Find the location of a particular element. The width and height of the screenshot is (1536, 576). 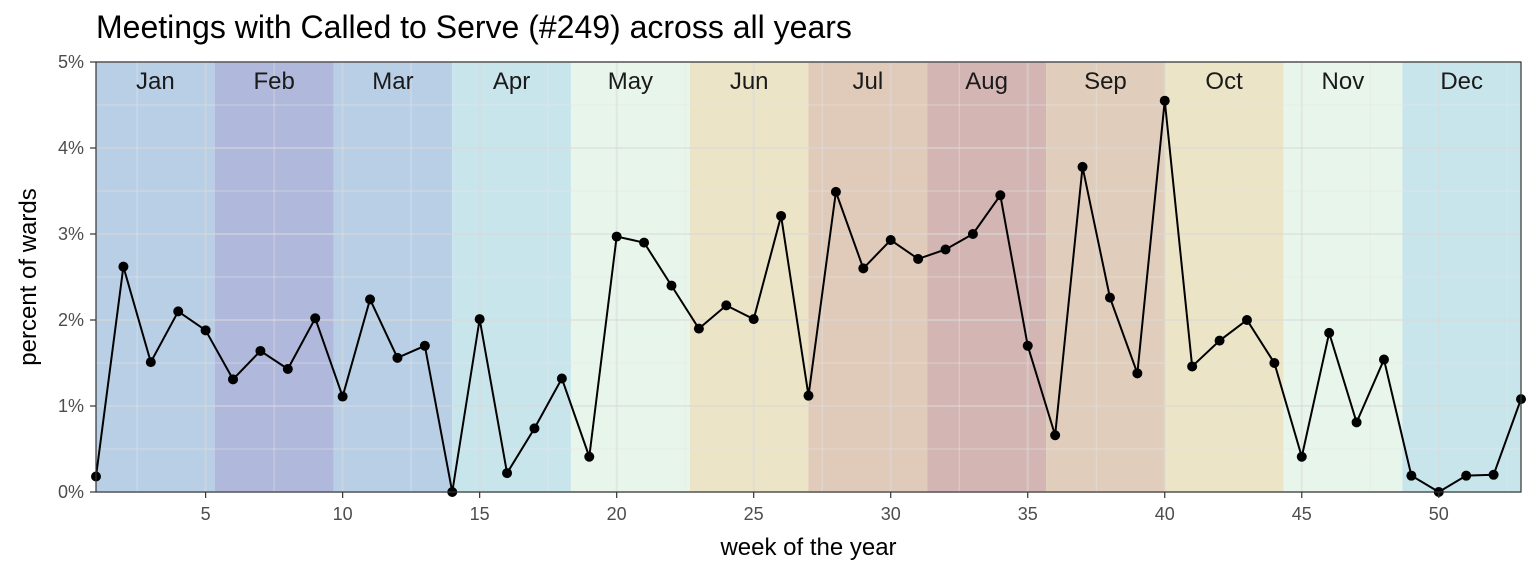

x-tick-label: 35 is located at coordinates (1028, 514).